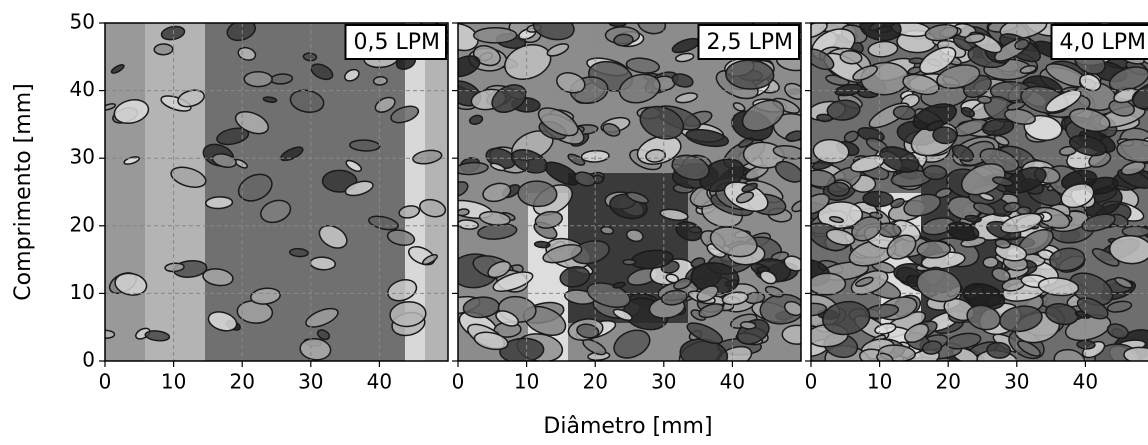 The height and width of the screenshot is (445, 1148). Describe the element at coordinates (305, 192) in the screenshot. I see `ruler-strip` at that location.